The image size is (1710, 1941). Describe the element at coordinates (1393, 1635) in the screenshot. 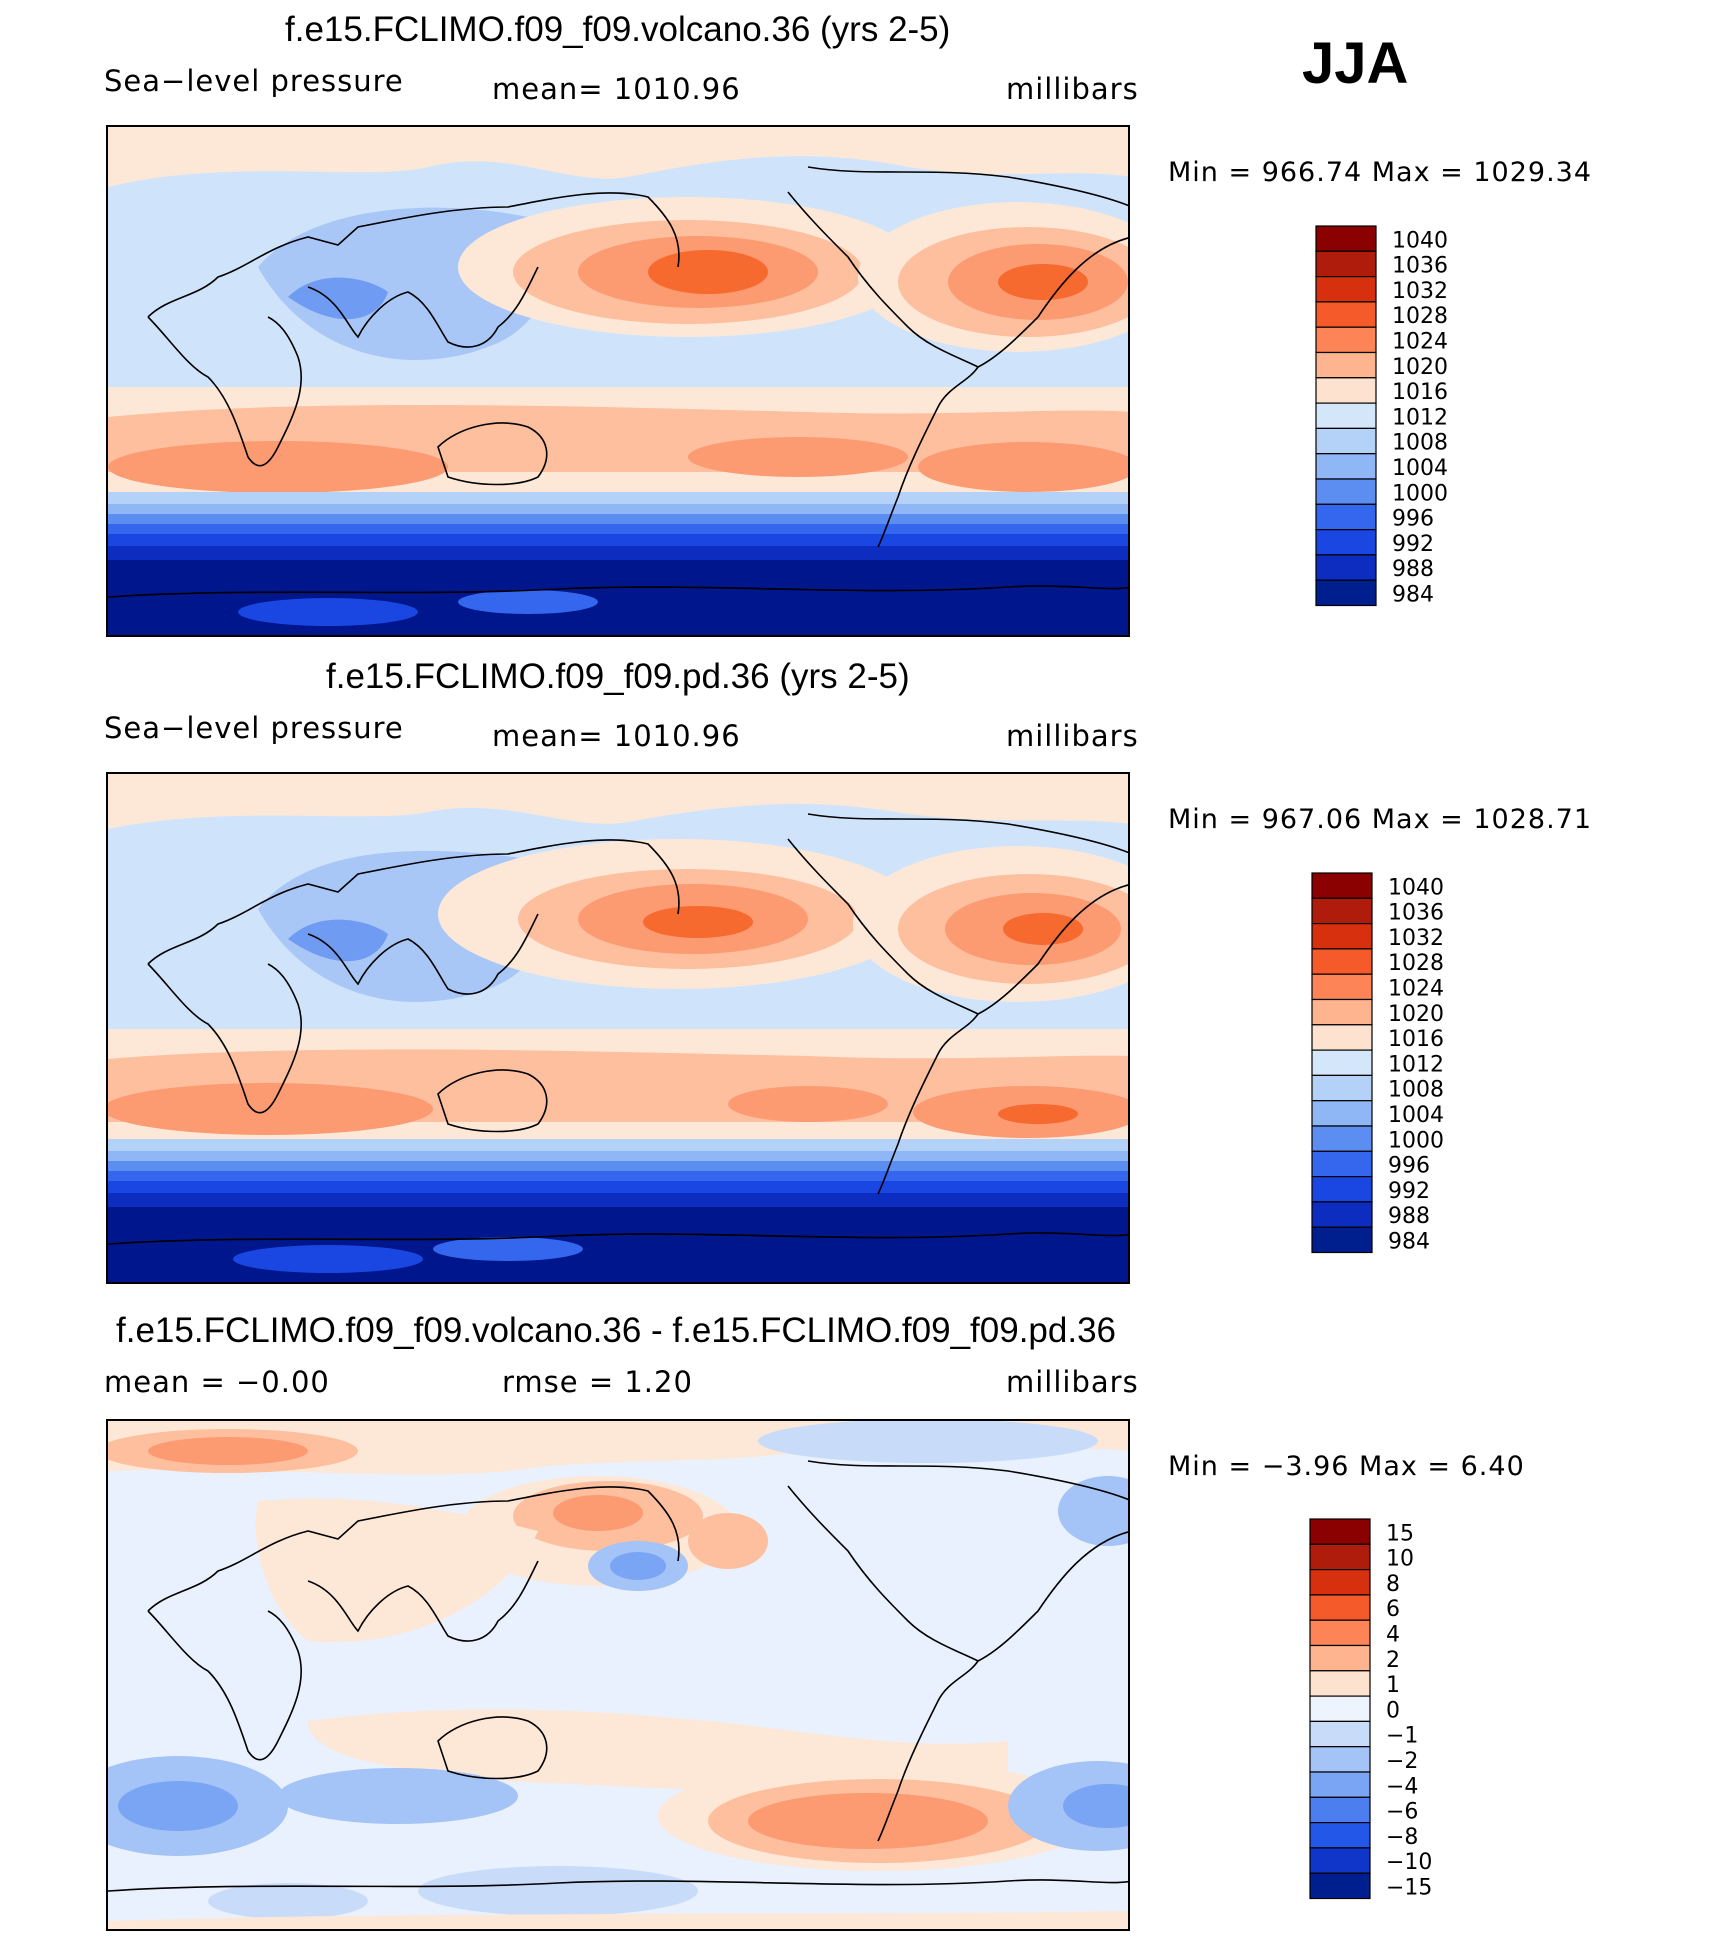

I see `panel3-colorbar-label: 4` at that location.